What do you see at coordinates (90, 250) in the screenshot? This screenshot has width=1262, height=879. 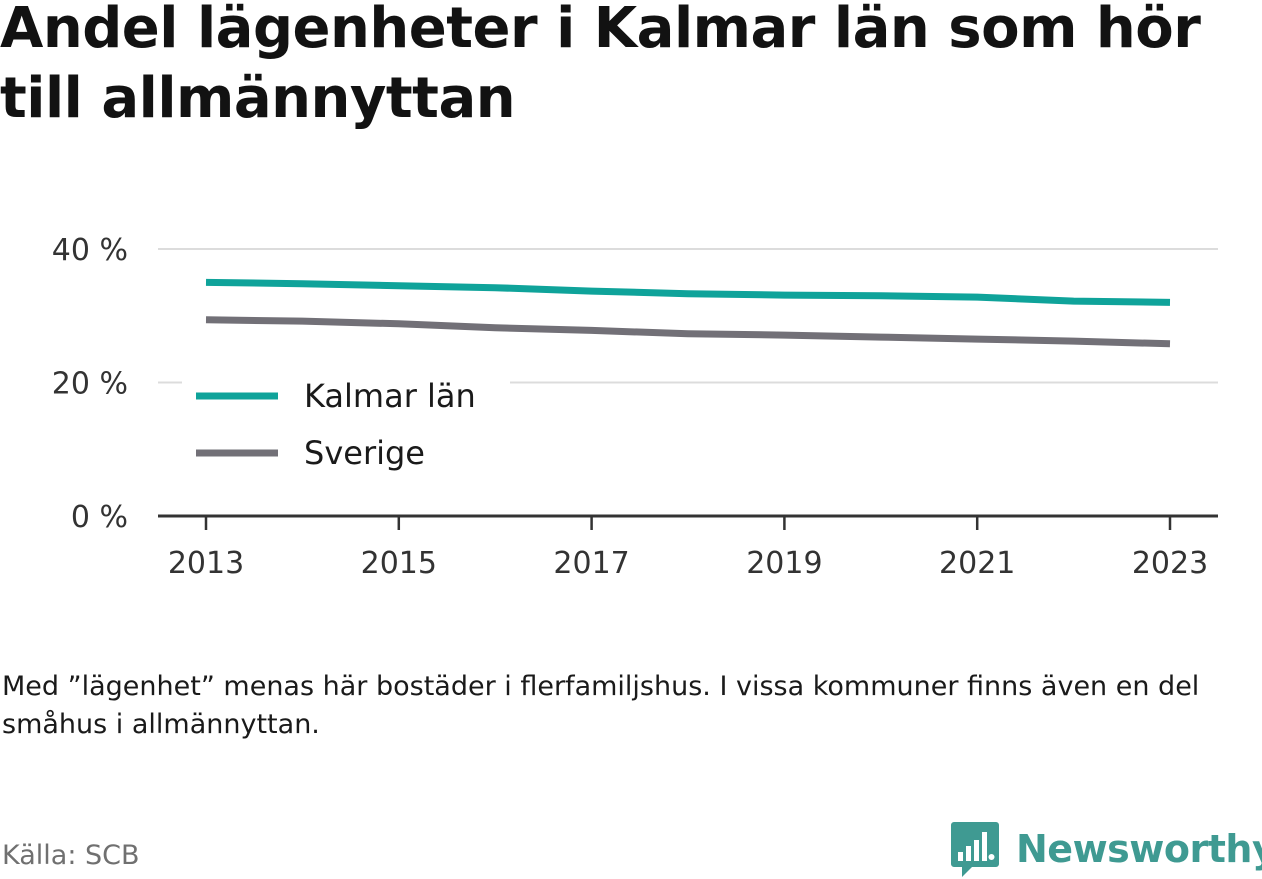 I see `y-tick-label: 40 %` at bounding box center [90, 250].